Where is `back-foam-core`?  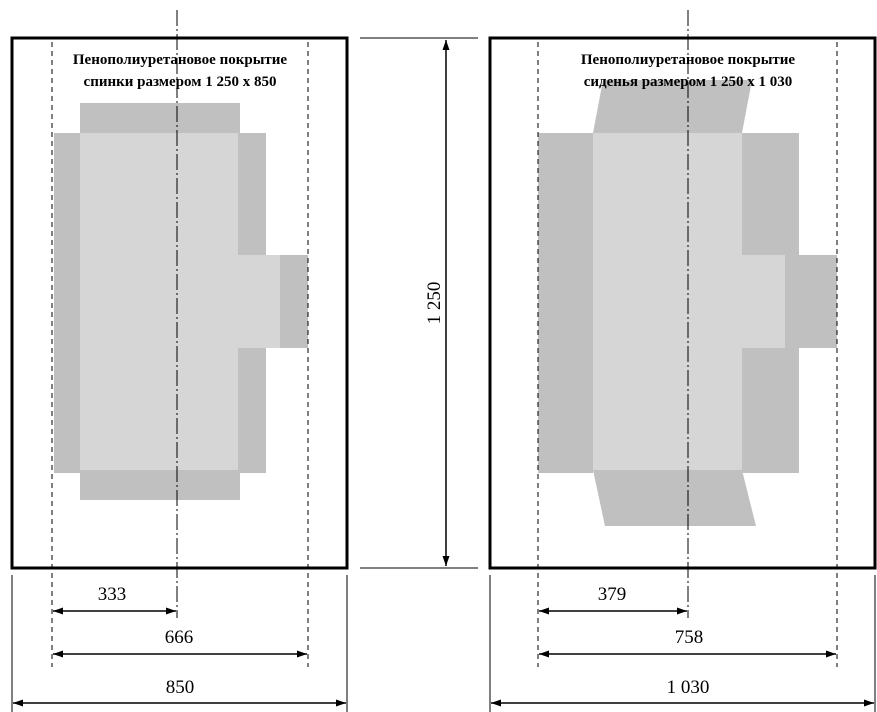
back-foam-core is located at coordinates (180, 301).